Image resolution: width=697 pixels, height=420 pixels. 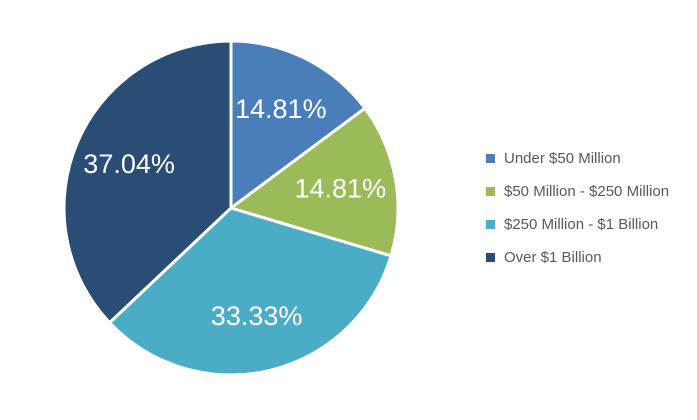 I want to click on legend-item-over-1-billion: Over $1 Billion, so click(x=577, y=257).